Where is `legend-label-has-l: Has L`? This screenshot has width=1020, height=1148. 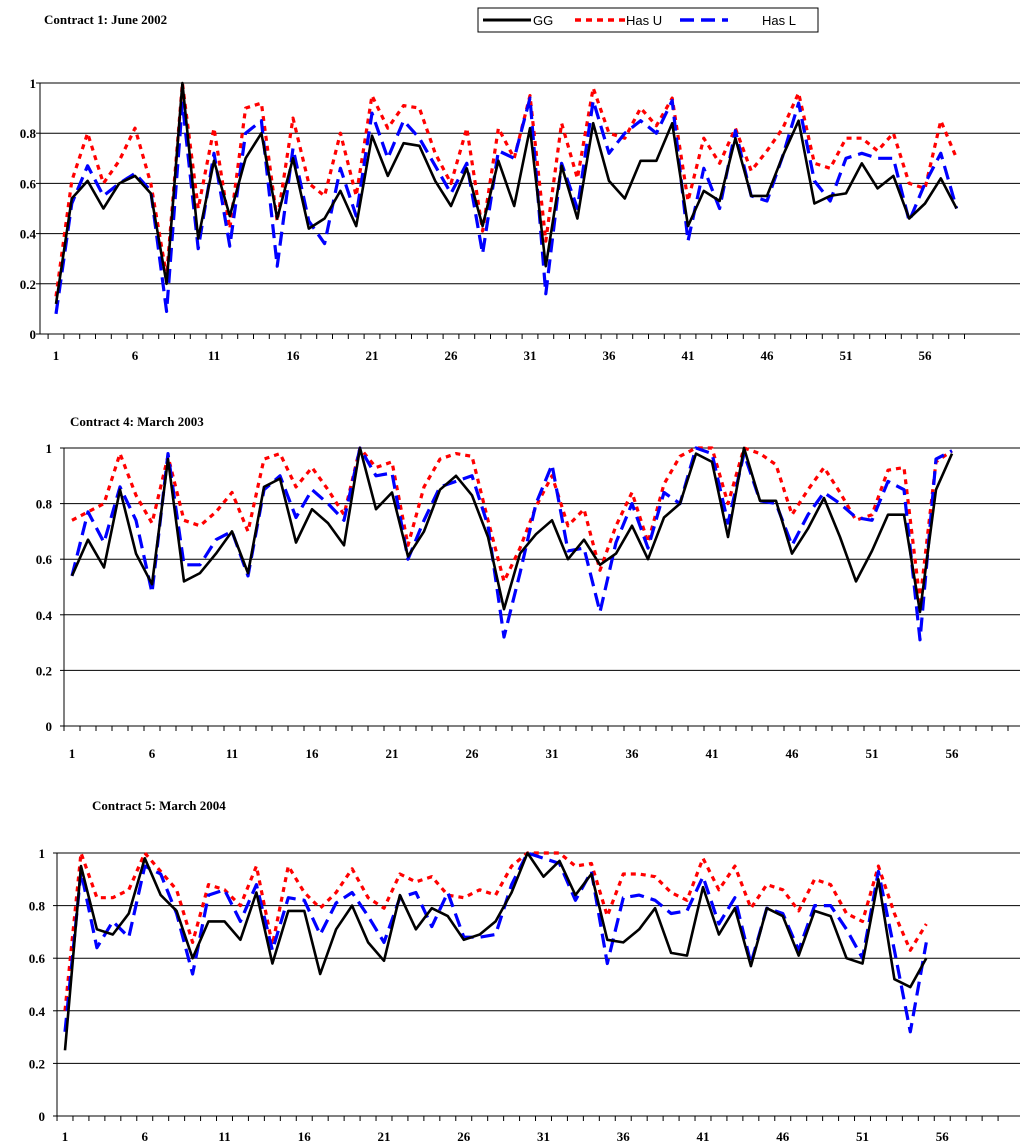
legend-label-has-l: Has L is located at coordinates (779, 20).